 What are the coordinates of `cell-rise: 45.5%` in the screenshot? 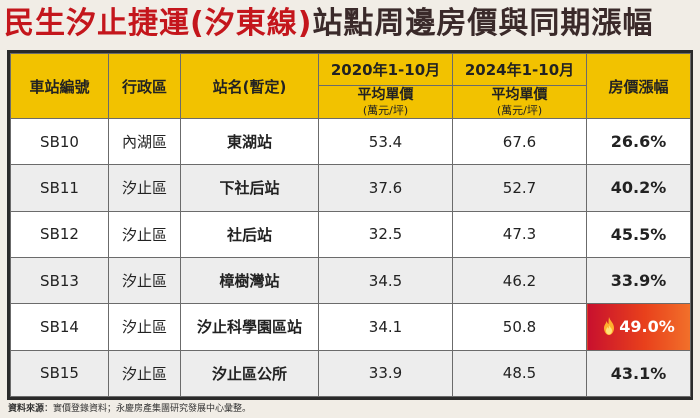 It's located at (638, 234).